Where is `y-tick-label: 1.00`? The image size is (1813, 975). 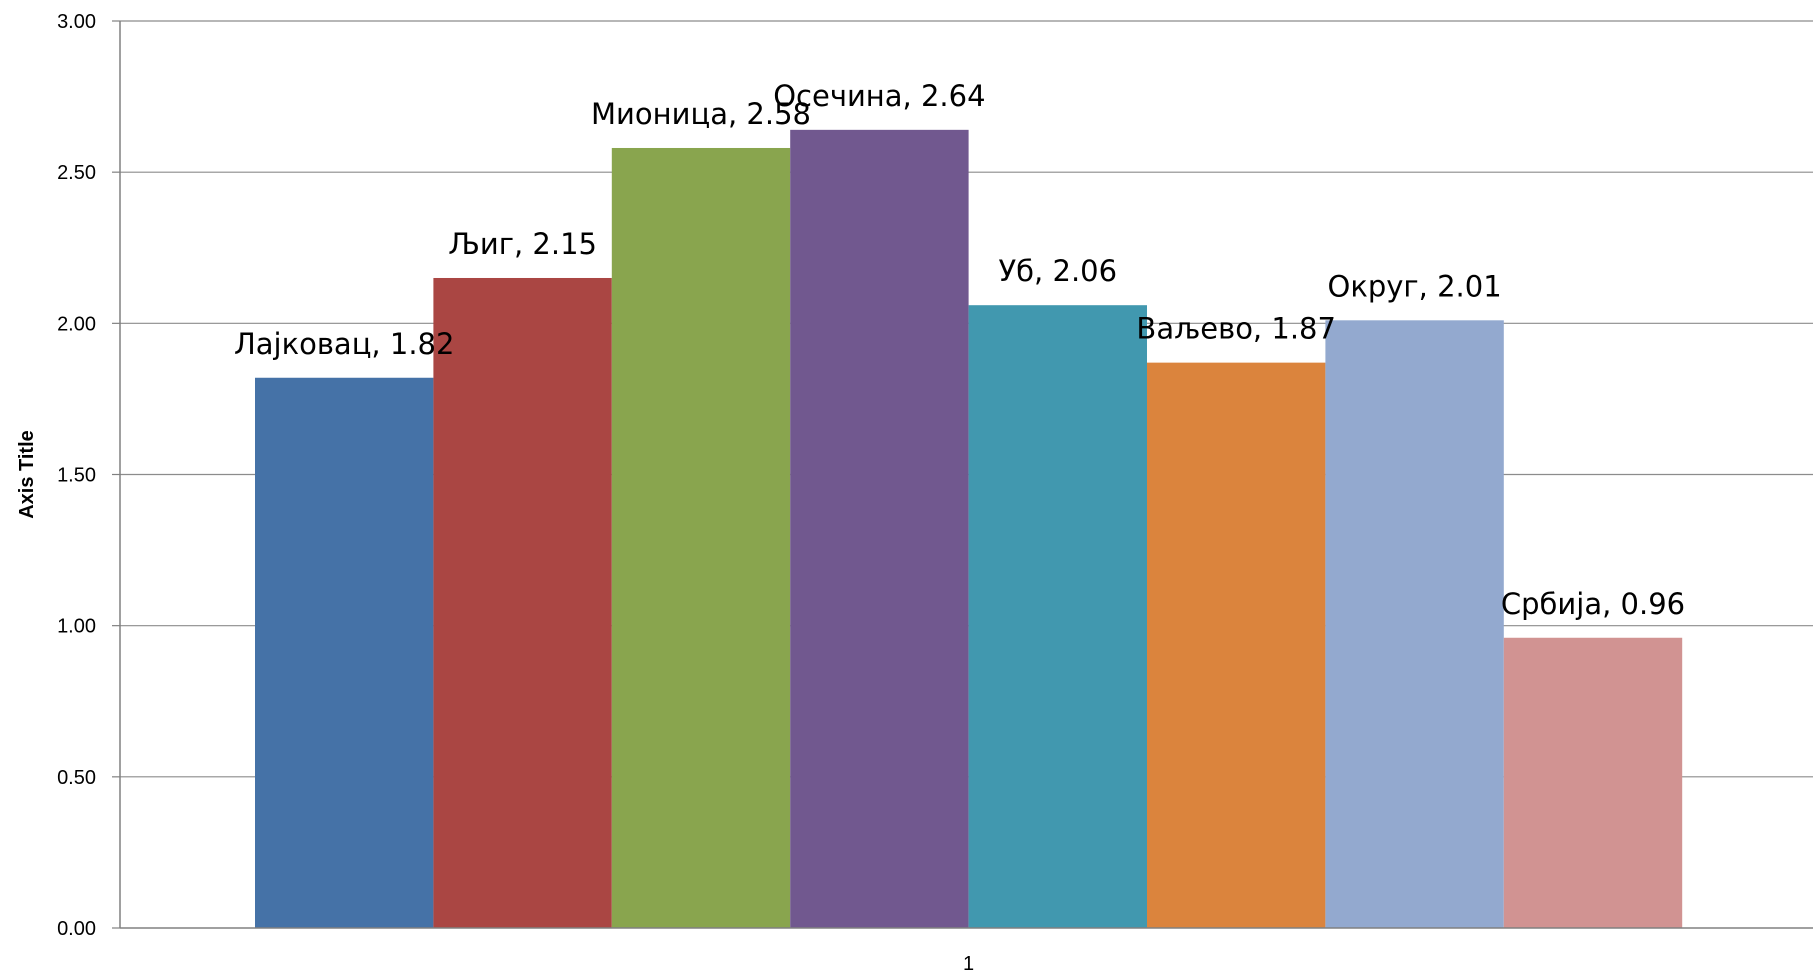
y-tick-label: 1.00 is located at coordinates (76, 627).